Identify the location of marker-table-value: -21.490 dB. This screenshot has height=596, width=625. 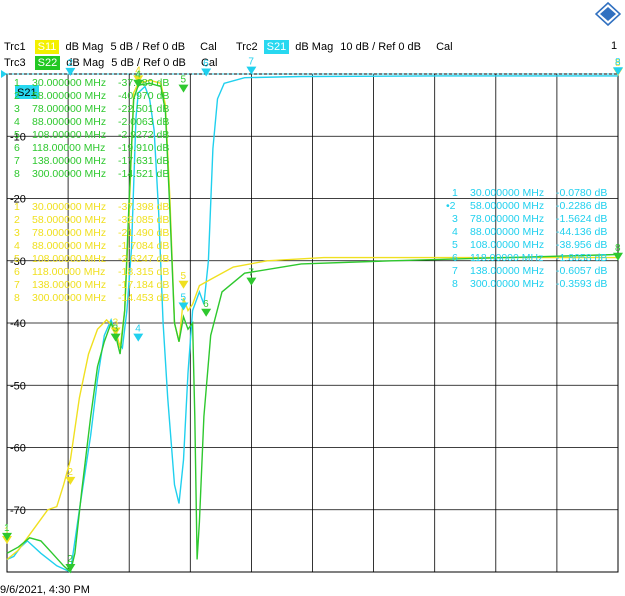
(143, 233).